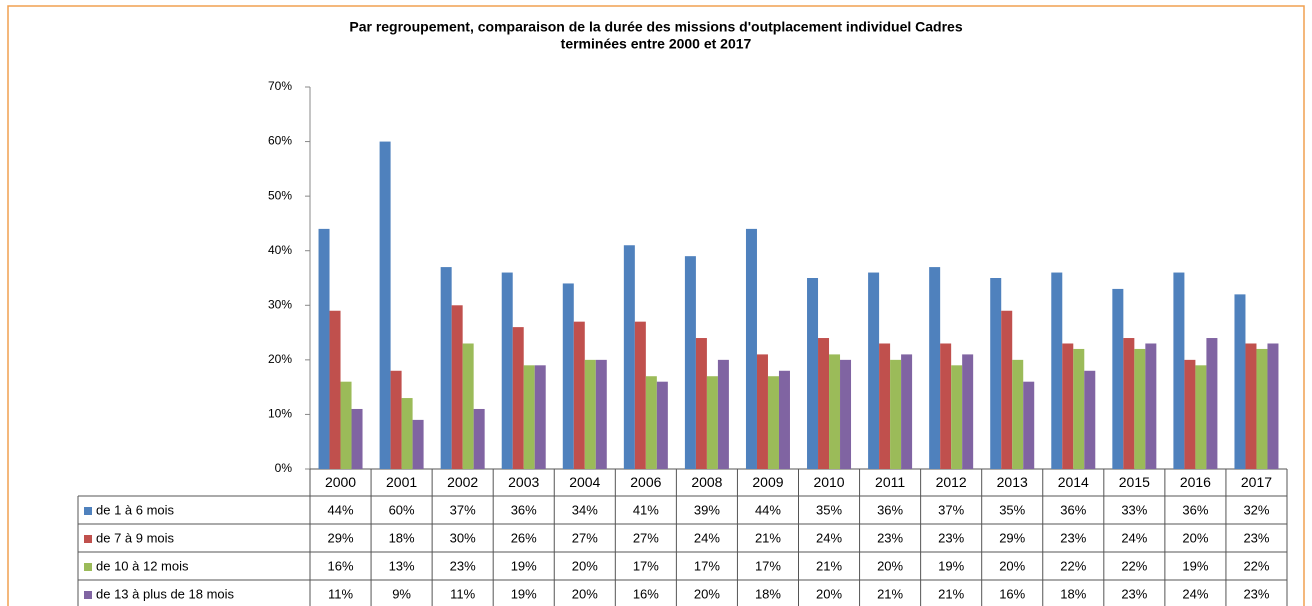 The width and height of the screenshot is (1312, 606). I want to click on data-label: 41%, so click(646, 509).